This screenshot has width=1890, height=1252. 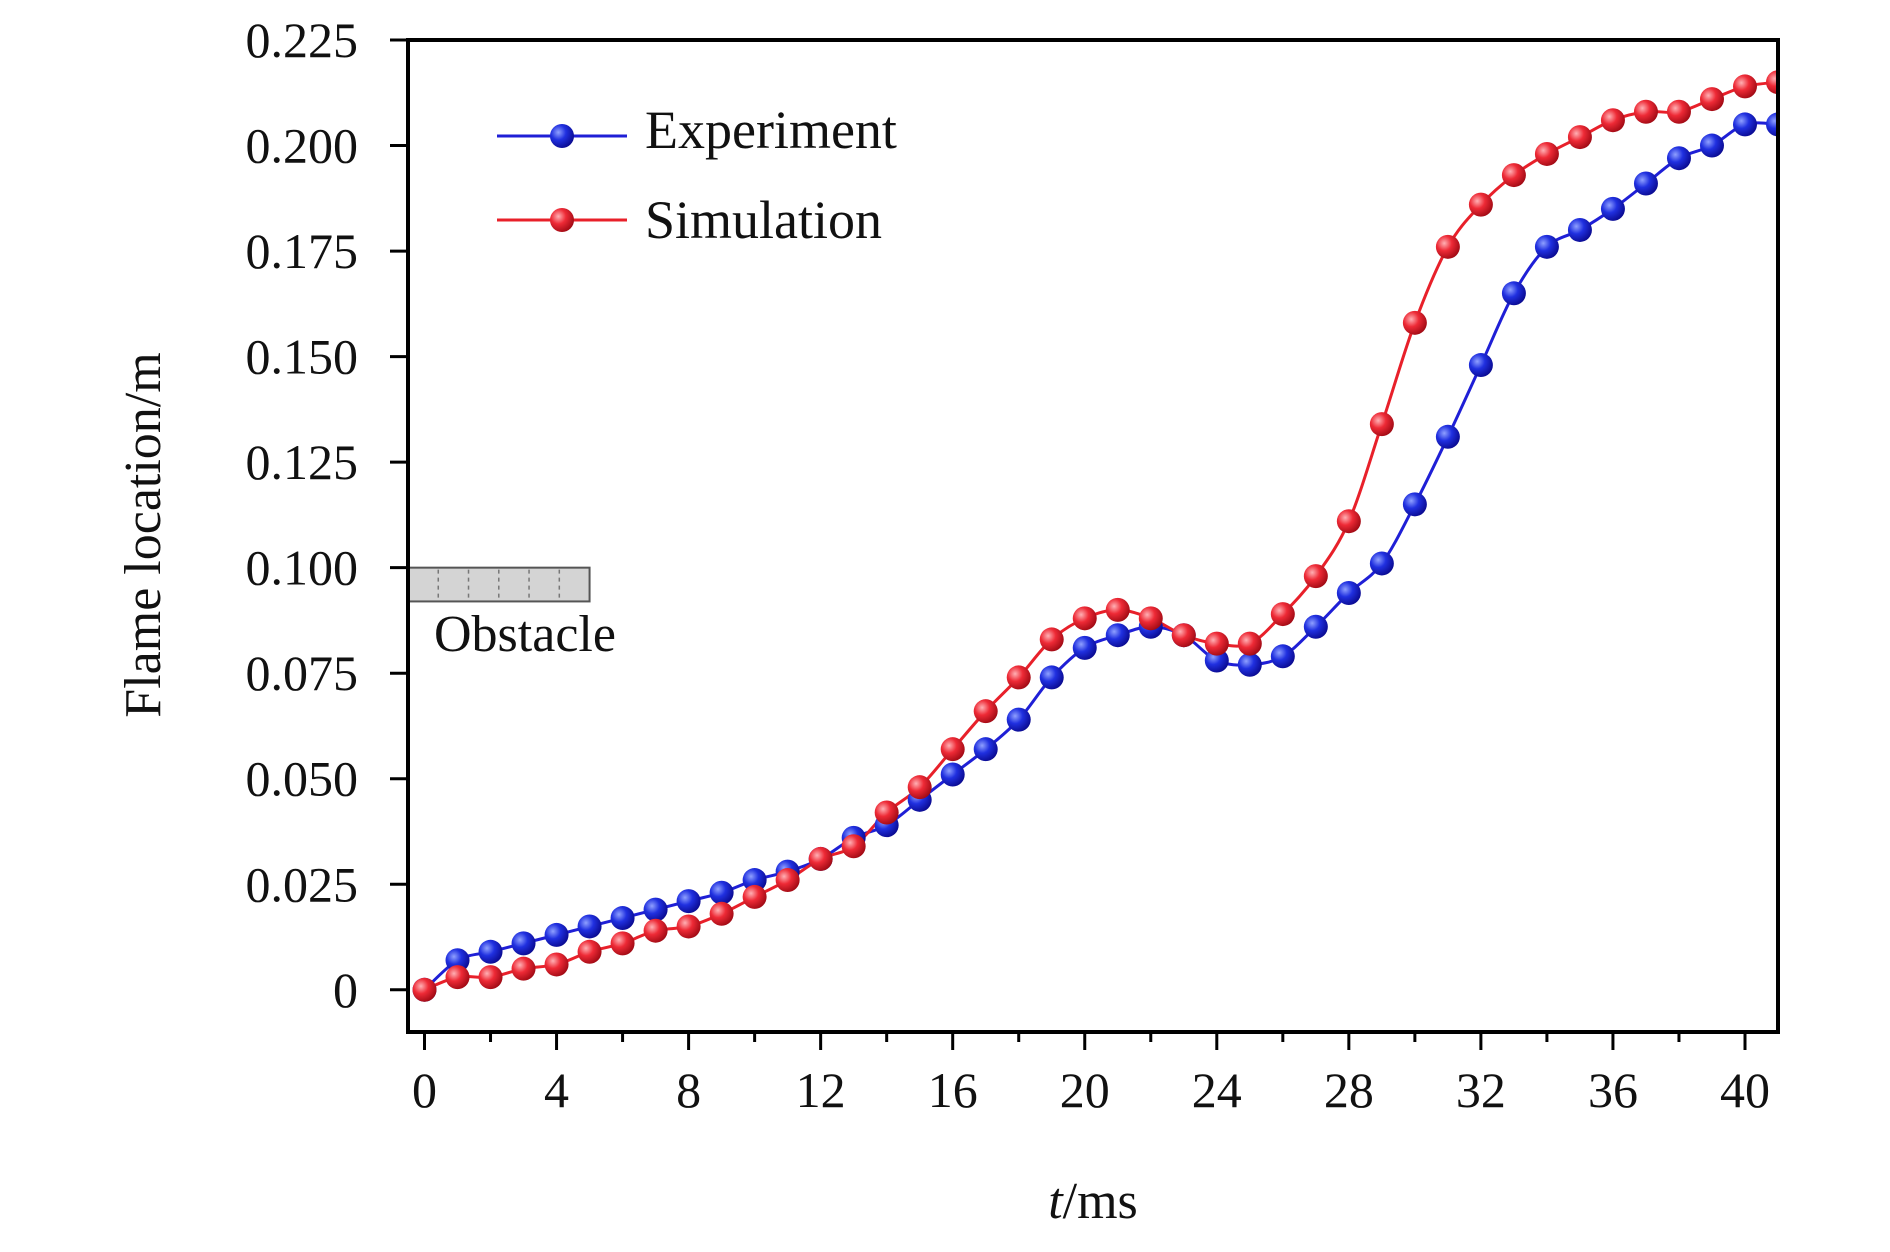 What do you see at coordinates (1349, 1090) in the screenshot?
I see `x-tick-label: 28` at bounding box center [1349, 1090].